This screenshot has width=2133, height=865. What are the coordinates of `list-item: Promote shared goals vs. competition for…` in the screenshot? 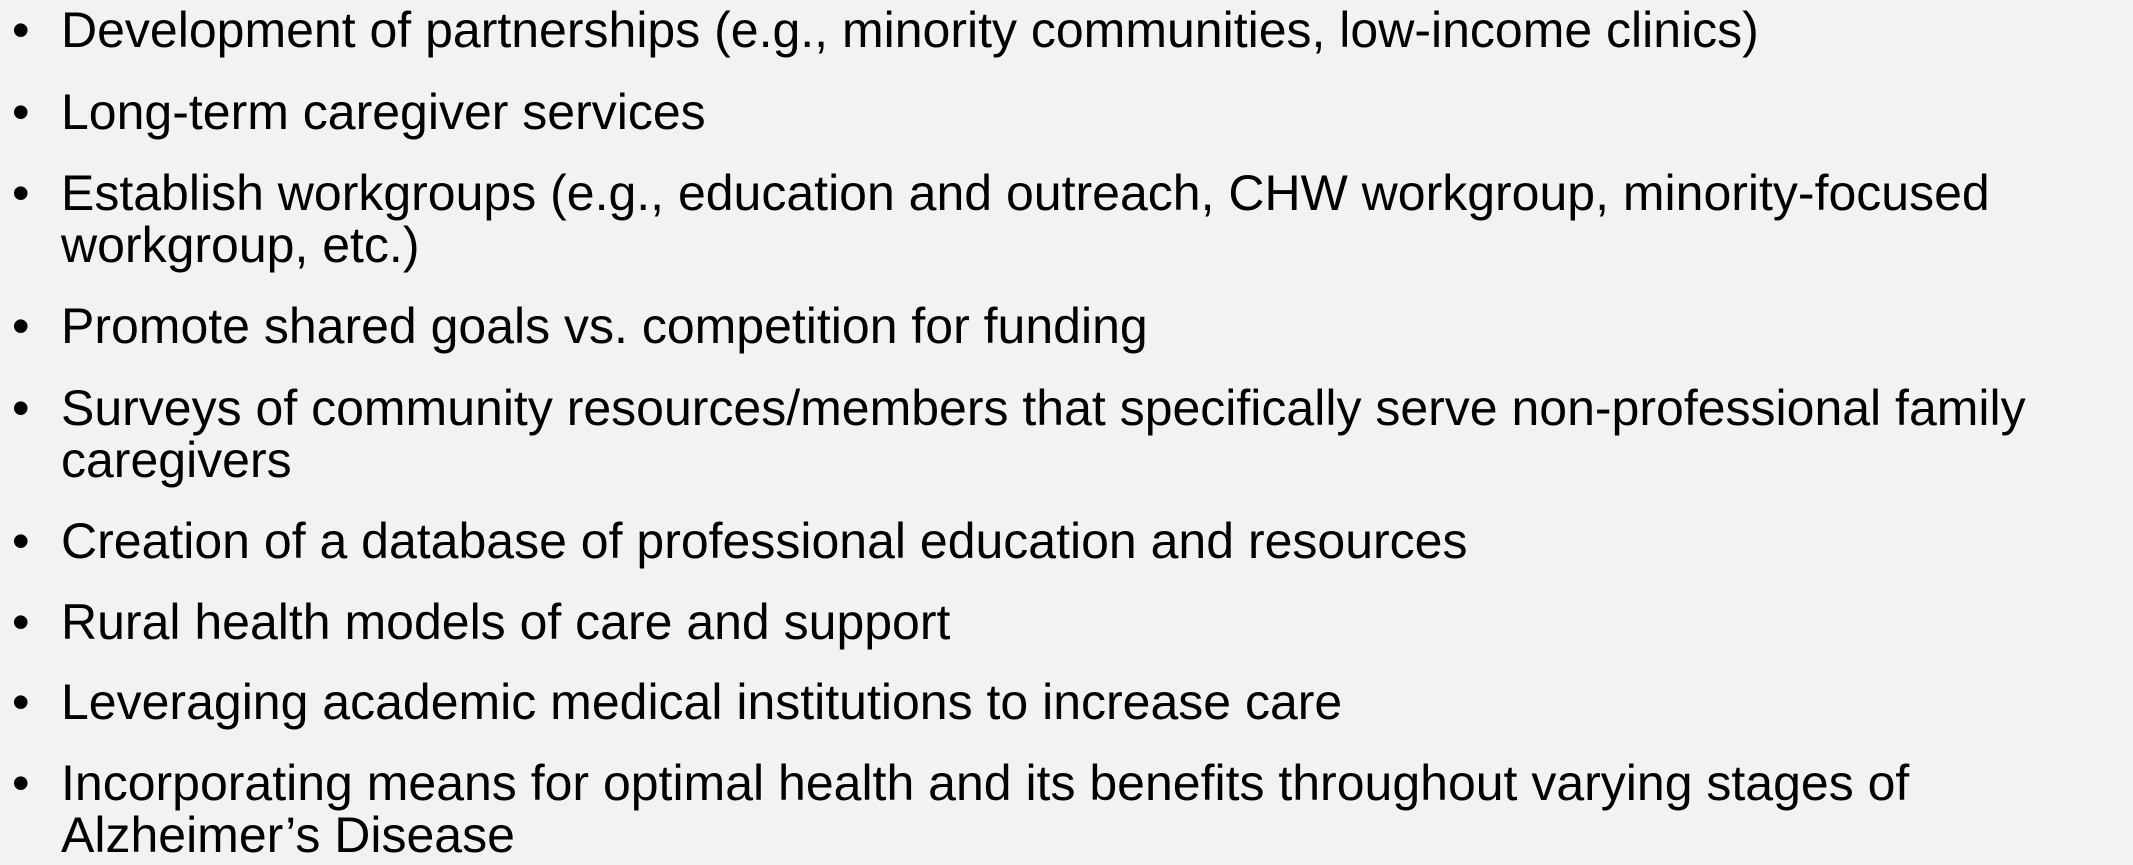 It's located at (604, 326).